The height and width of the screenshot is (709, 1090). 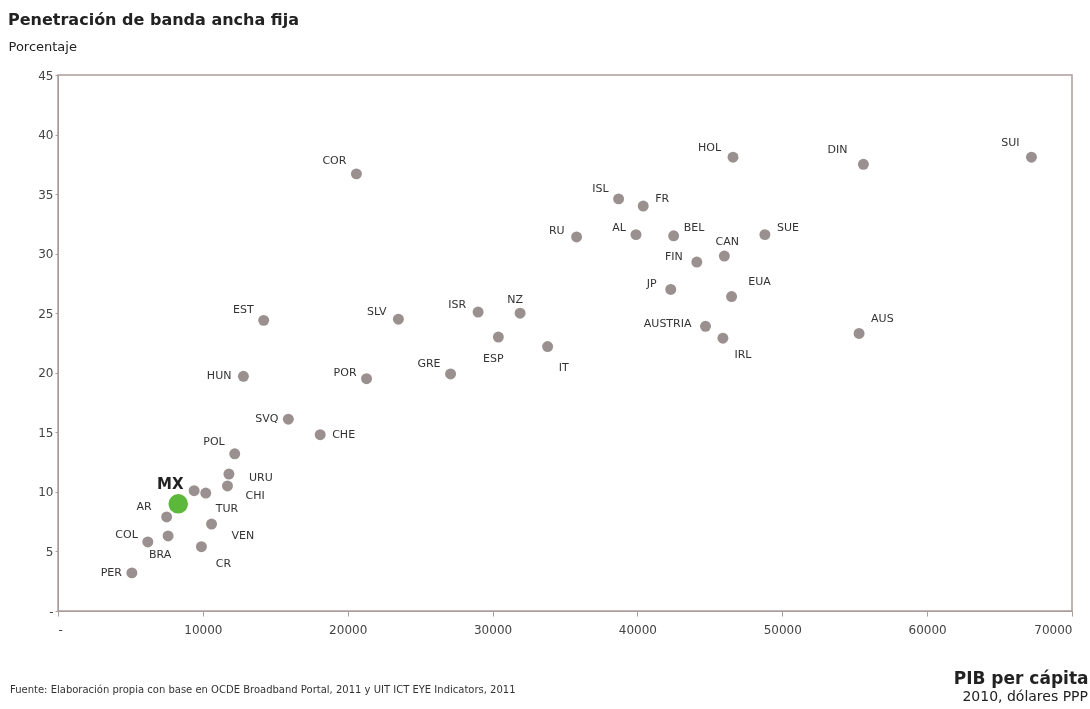 I want to click on annotation: SUE, so click(x=787, y=227).